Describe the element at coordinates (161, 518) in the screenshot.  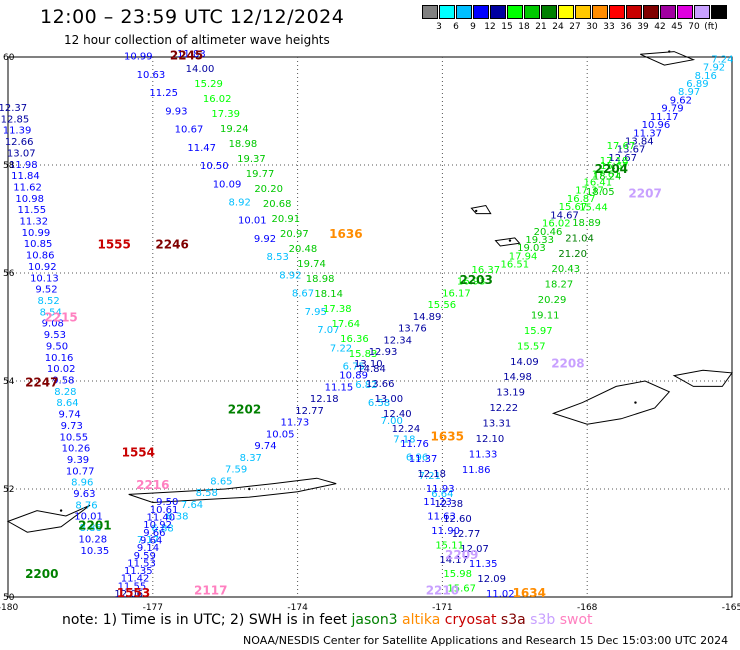
I see `wave-height-label: 11.40` at that location.